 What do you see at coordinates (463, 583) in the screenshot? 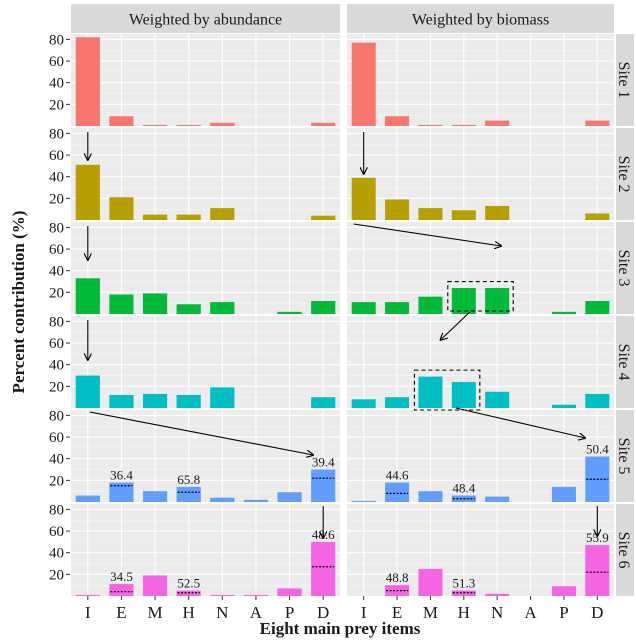
I see `data-label: 51.3` at bounding box center [463, 583].